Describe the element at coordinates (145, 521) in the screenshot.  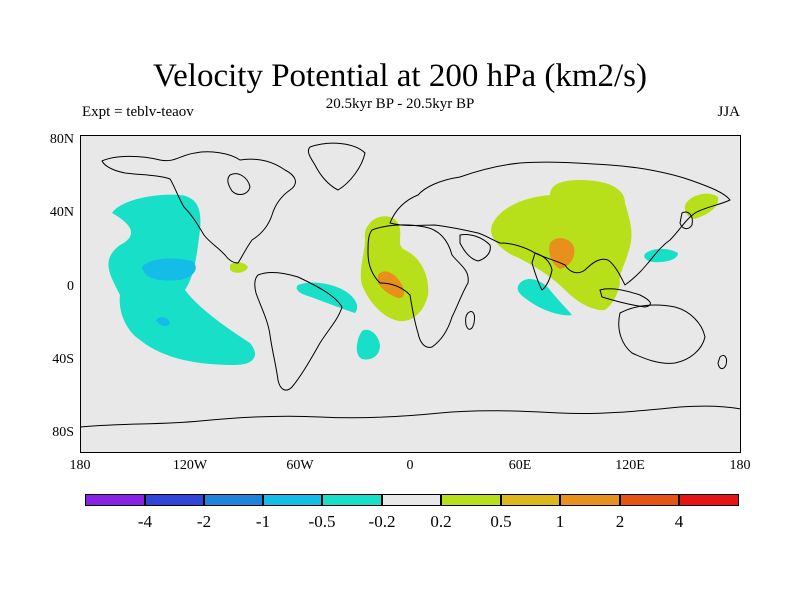
I see `colorbar-label-0: -4` at that location.